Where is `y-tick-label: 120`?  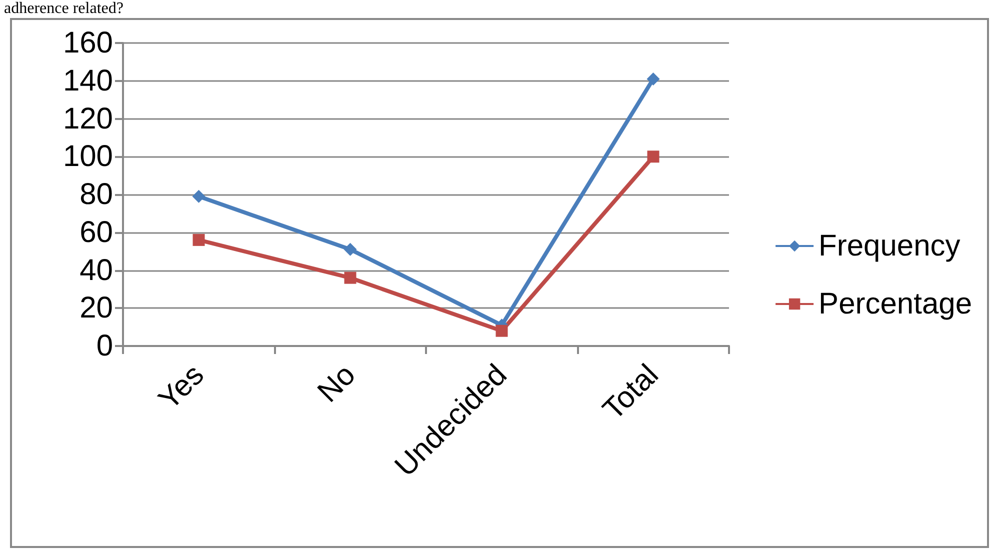 y-tick-label: 120 is located at coordinates (87, 119).